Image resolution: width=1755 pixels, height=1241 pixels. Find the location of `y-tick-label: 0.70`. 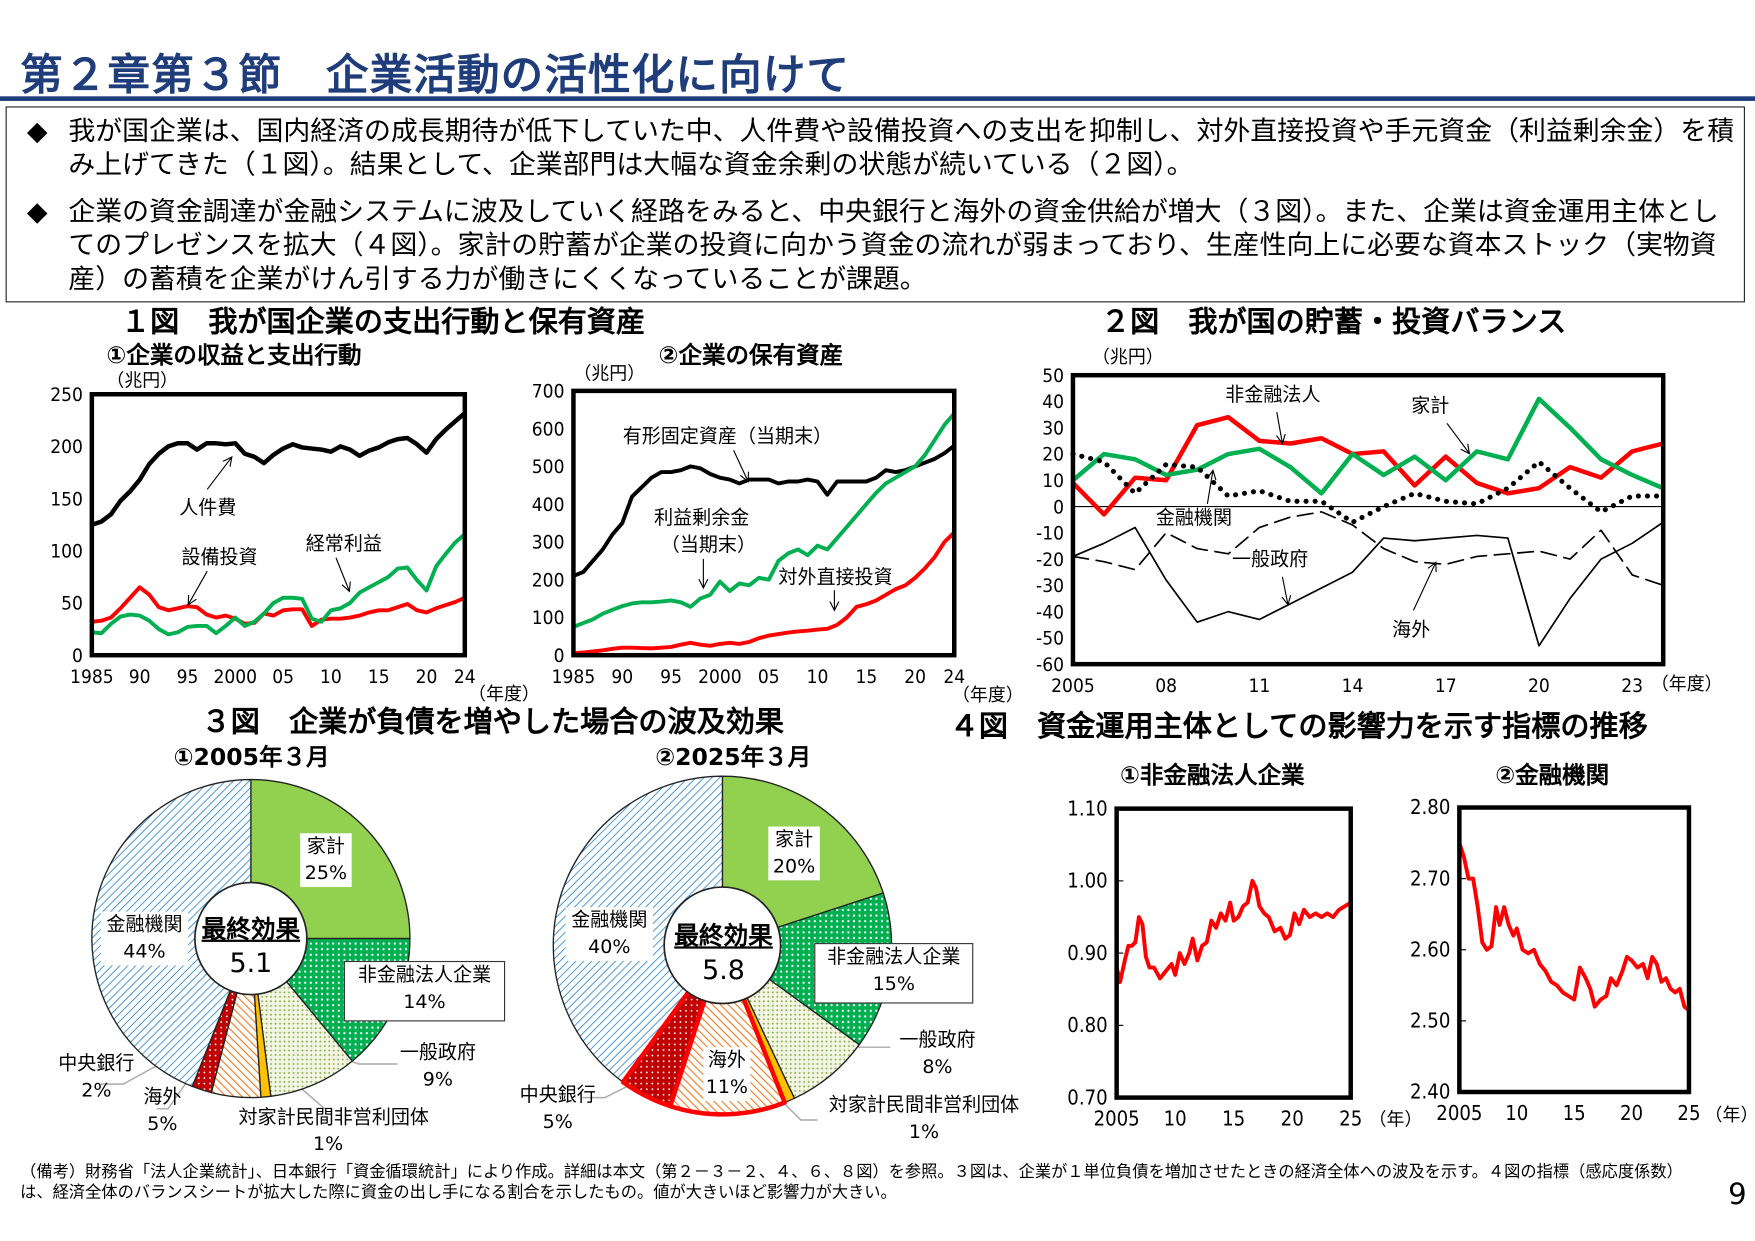

y-tick-label: 0.70 is located at coordinates (1087, 1097).